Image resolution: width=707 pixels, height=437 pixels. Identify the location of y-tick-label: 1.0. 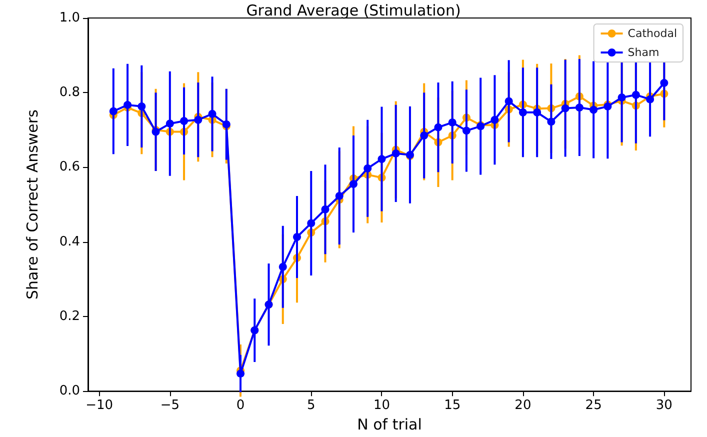
(69, 18).